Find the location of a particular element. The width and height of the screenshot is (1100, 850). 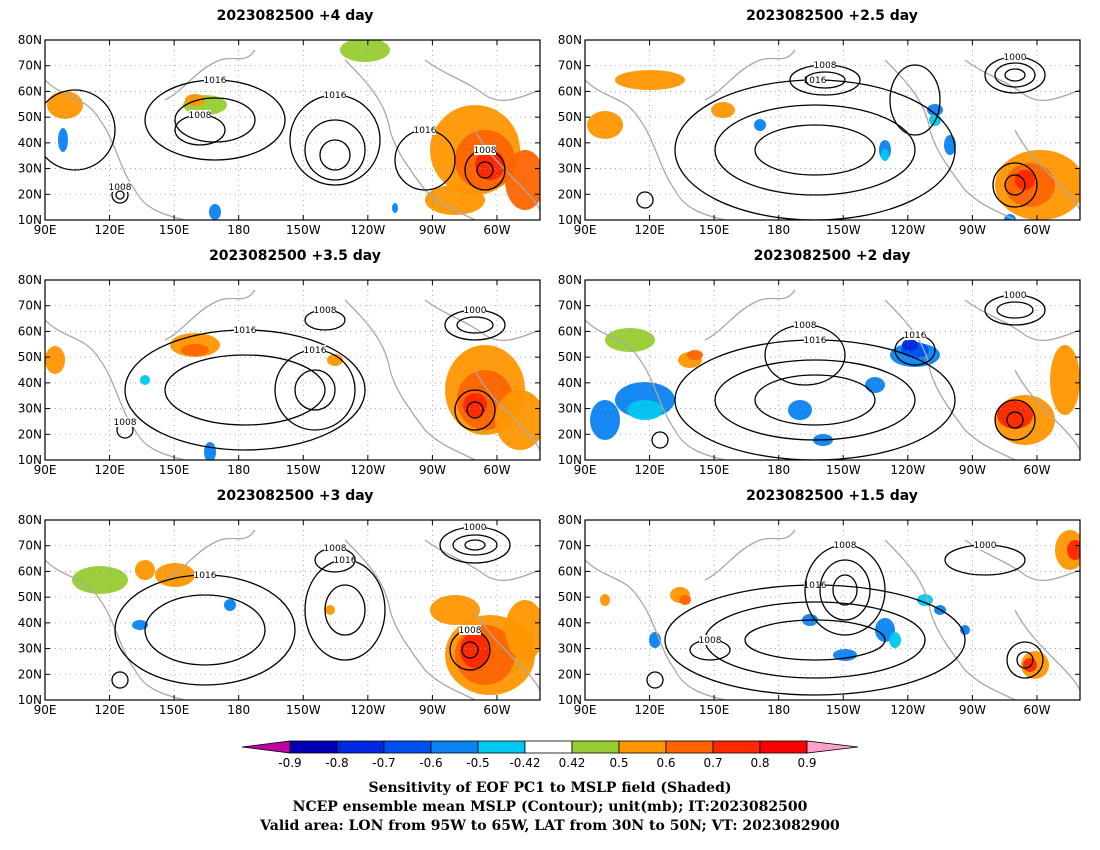

colorbar-max-arrow is located at coordinates (832, 747).